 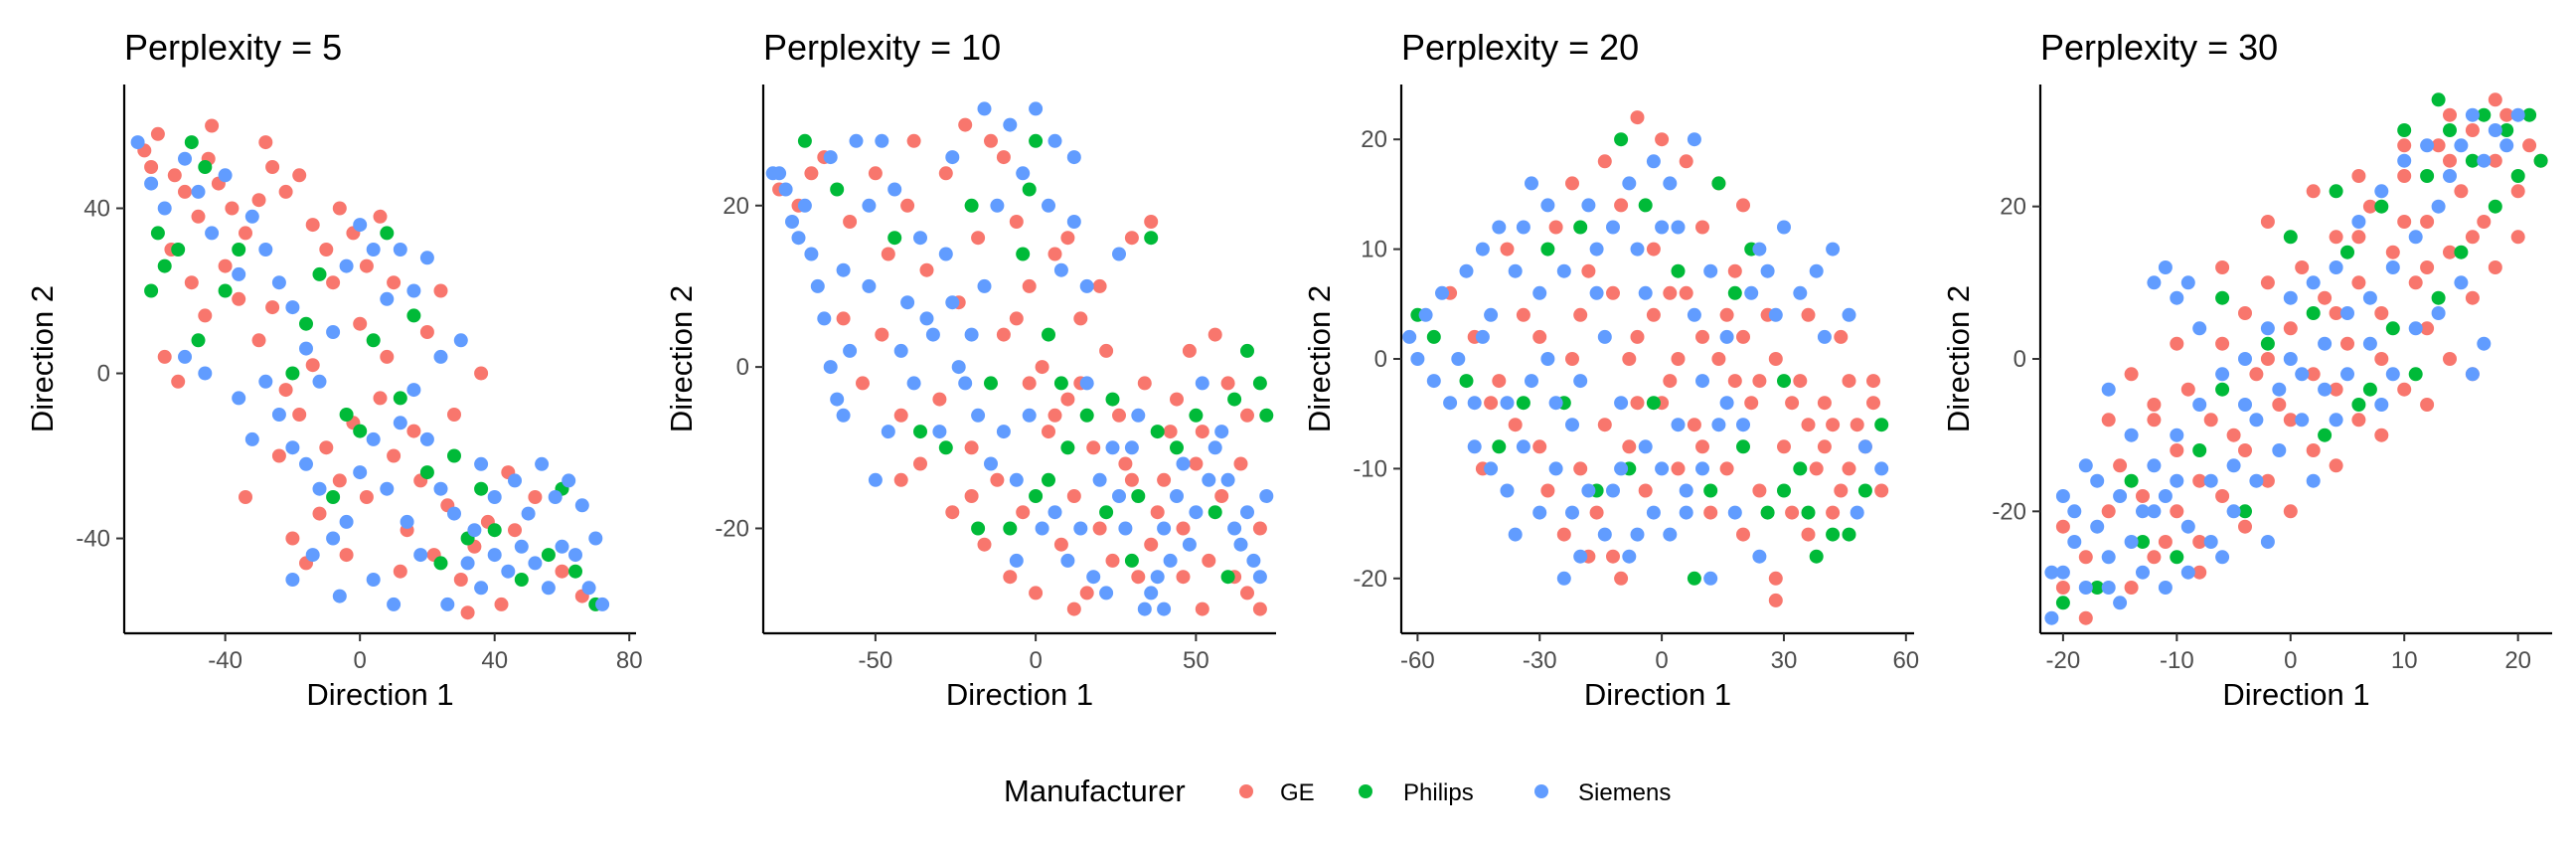 I want to click on x-axis-title: Direction 1, so click(x=1019, y=694).